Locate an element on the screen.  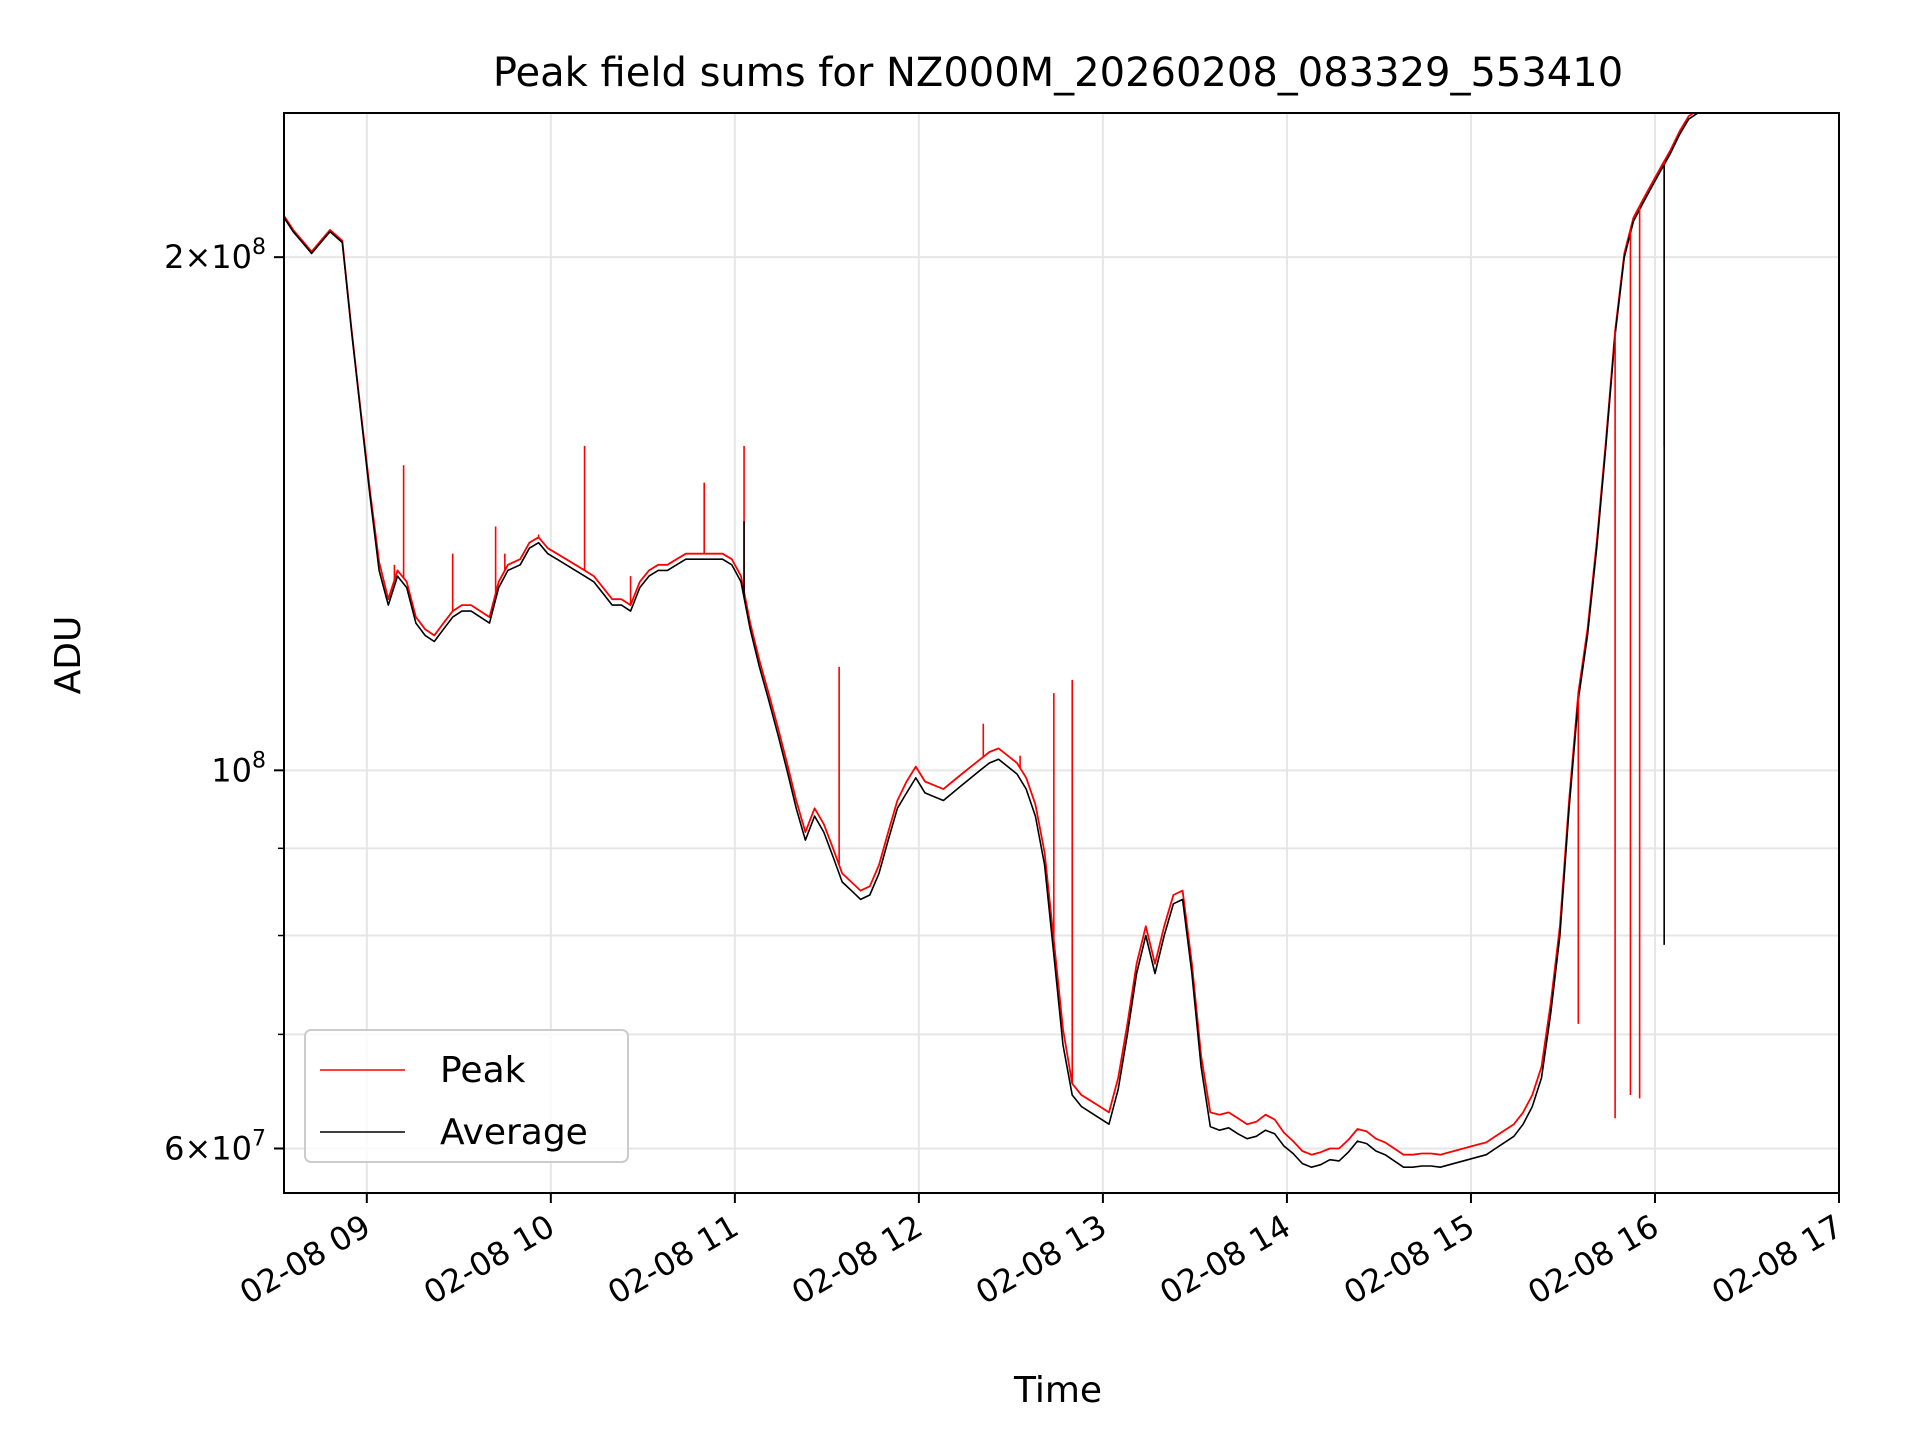
legend-label-average: Average is located at coordinates (514, 1132).